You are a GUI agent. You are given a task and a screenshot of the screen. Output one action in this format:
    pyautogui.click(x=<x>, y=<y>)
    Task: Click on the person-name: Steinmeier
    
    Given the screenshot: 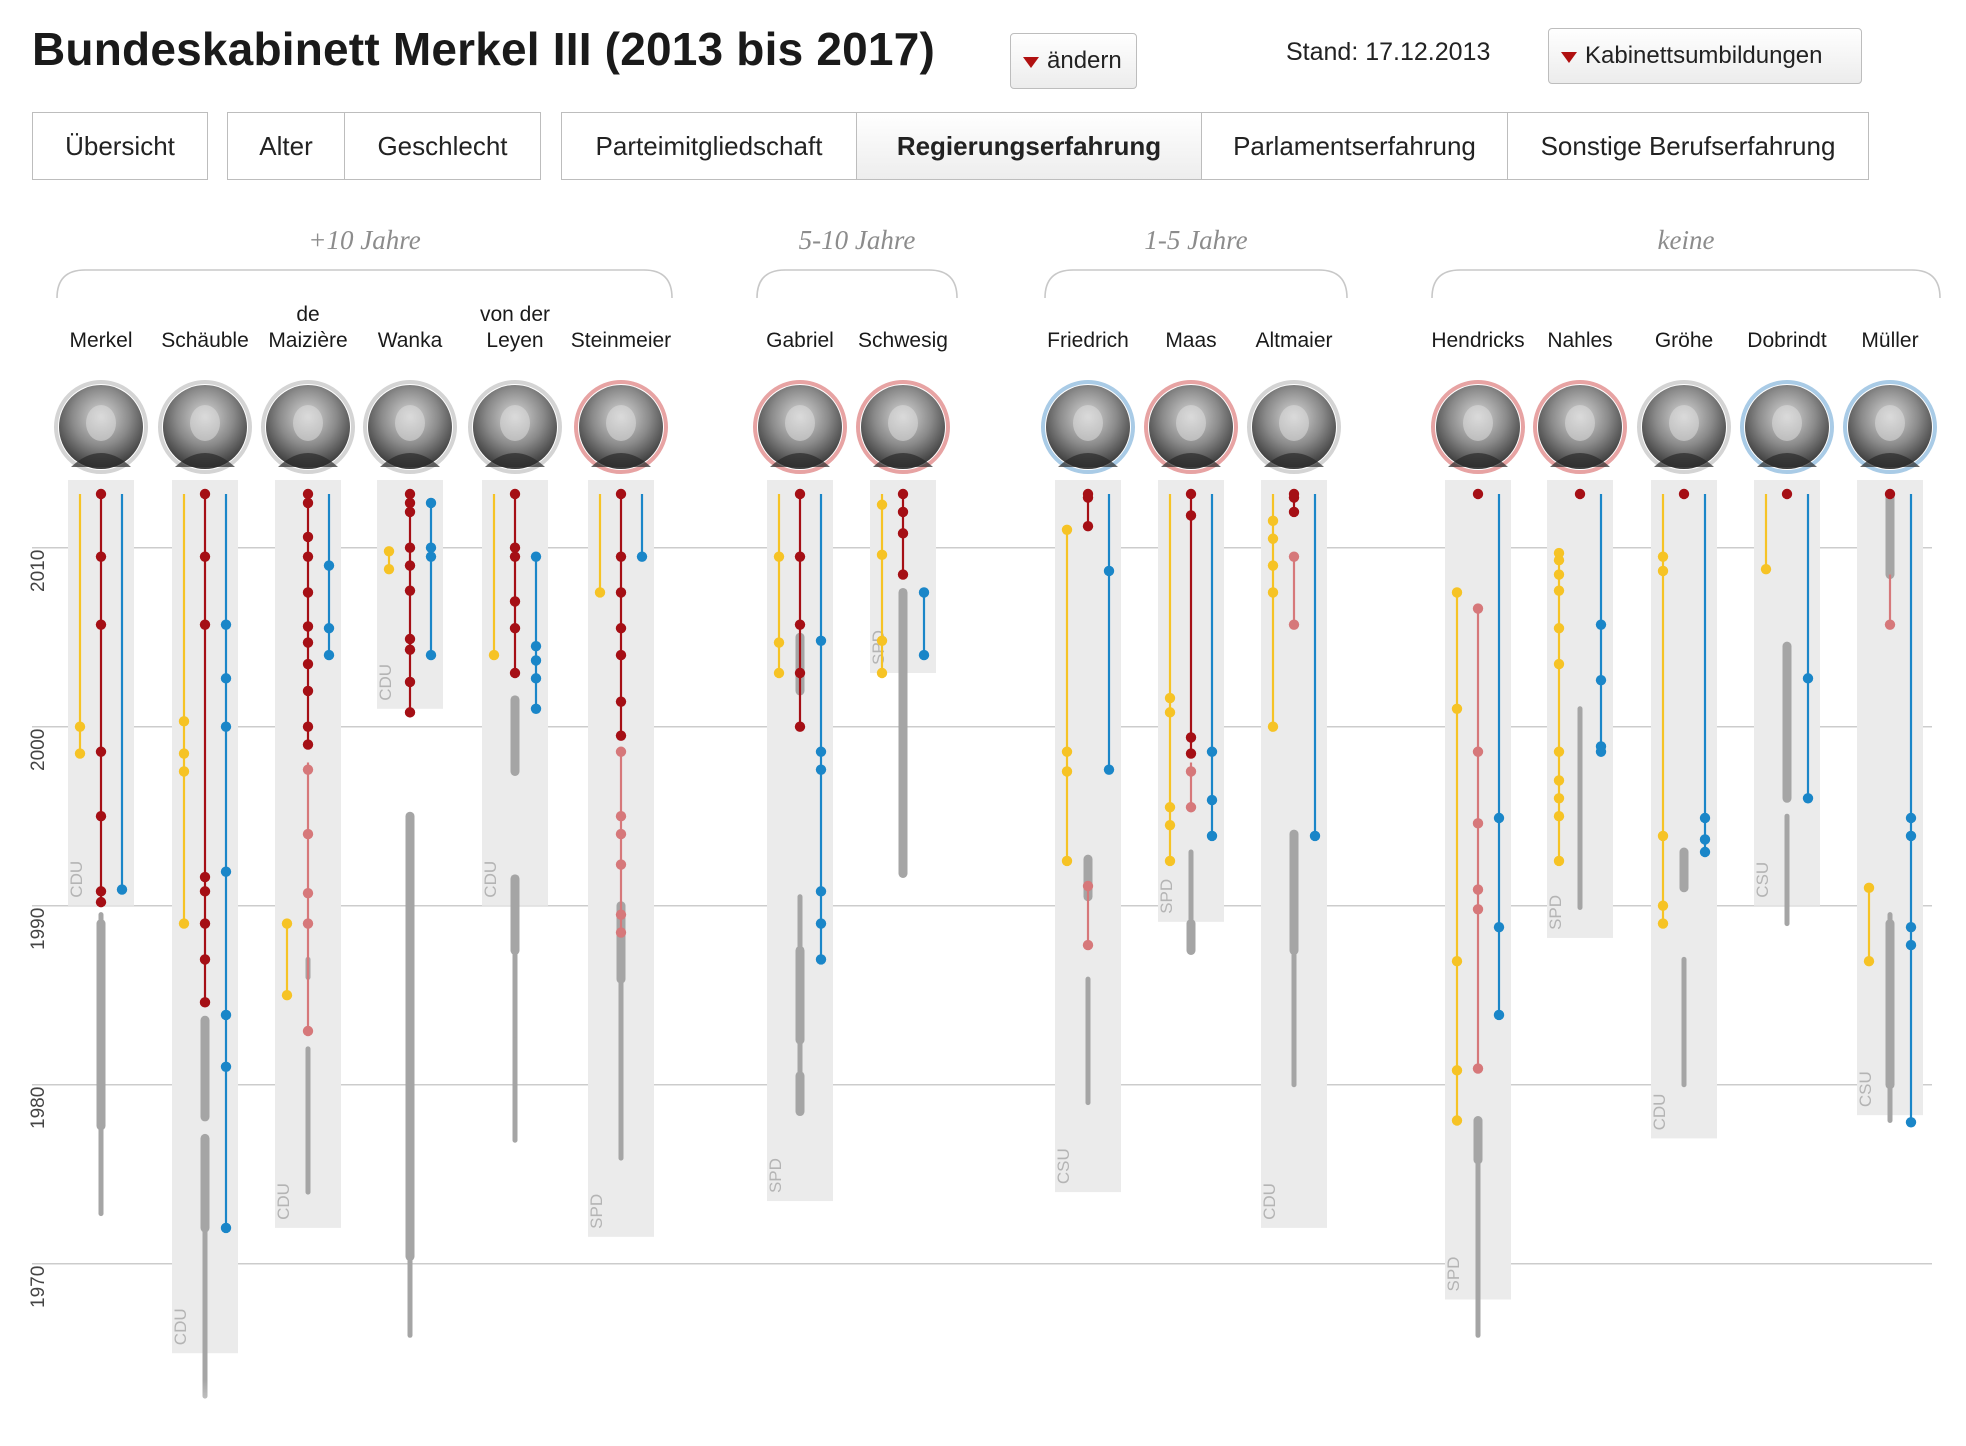 What is the action you would take?
    pyautogui.click(x=621, y=340)
    